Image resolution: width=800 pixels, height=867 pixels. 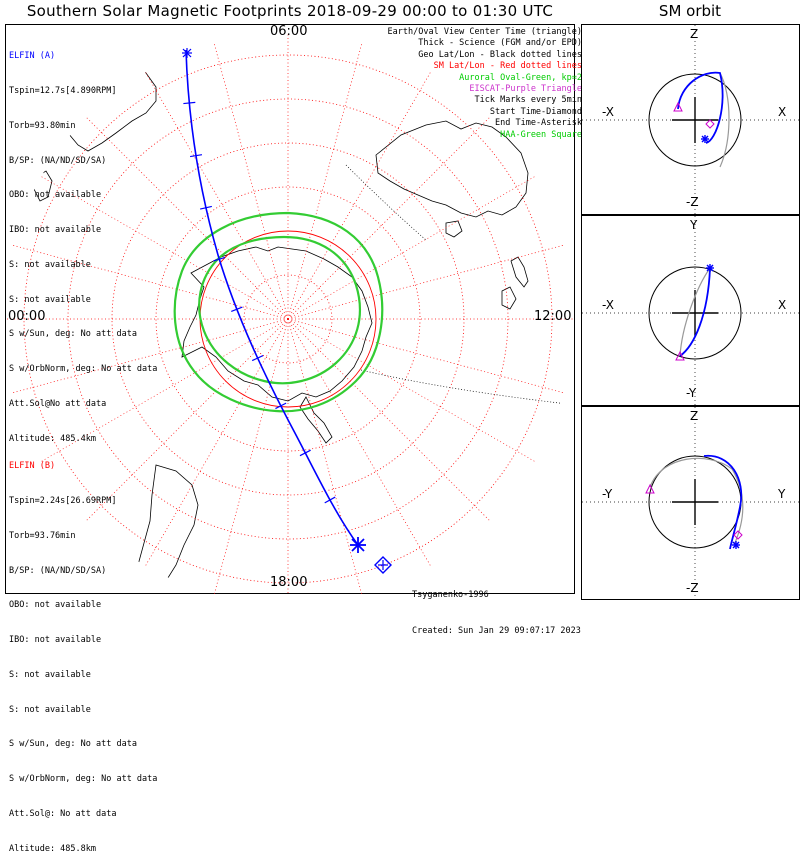 I want to click on sm-plot-xz, so click(x=691, y=120).